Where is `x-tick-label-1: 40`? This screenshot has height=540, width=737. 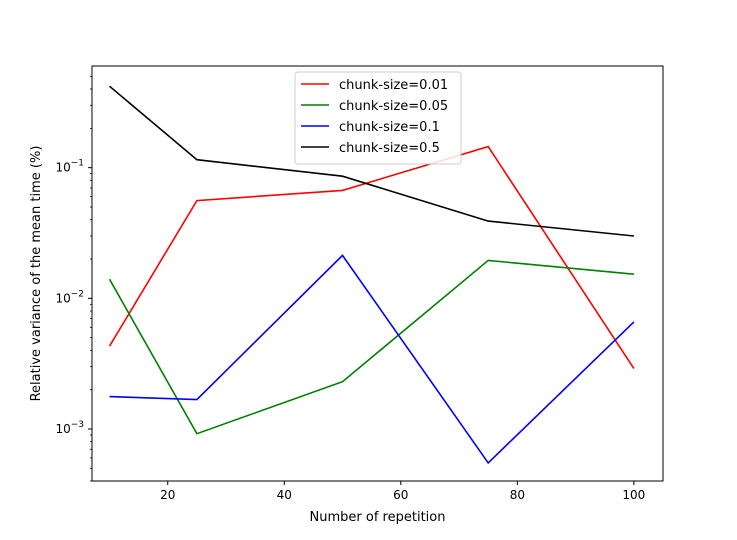
x-tick-label-1: 40 is located at coordinates (284, 495).